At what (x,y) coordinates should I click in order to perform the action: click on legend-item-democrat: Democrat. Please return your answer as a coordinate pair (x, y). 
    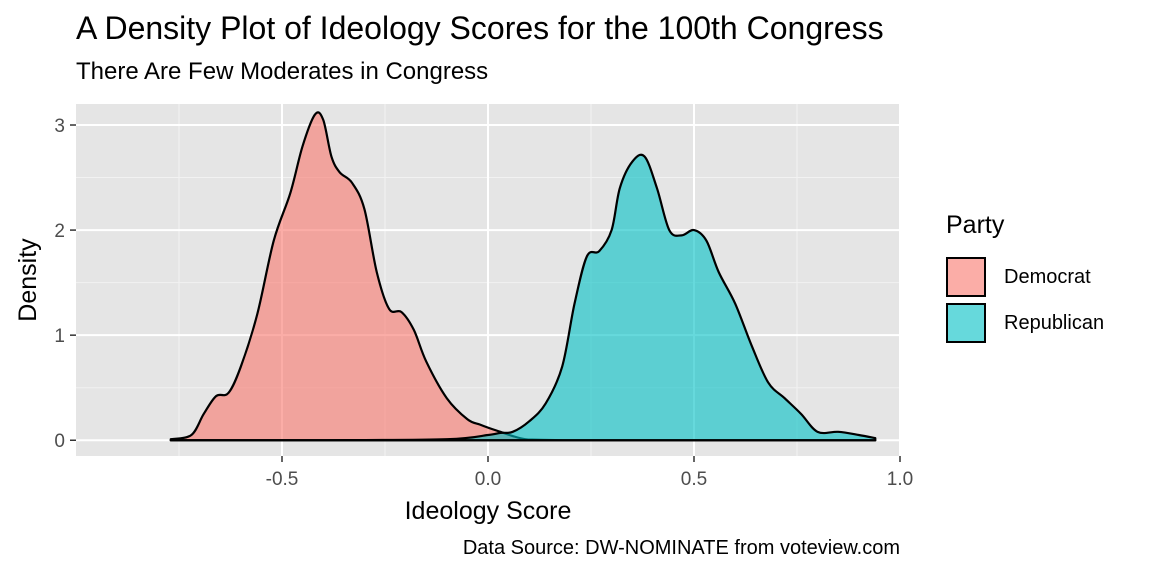
    Looking at the image, I should click on (1025, 277).